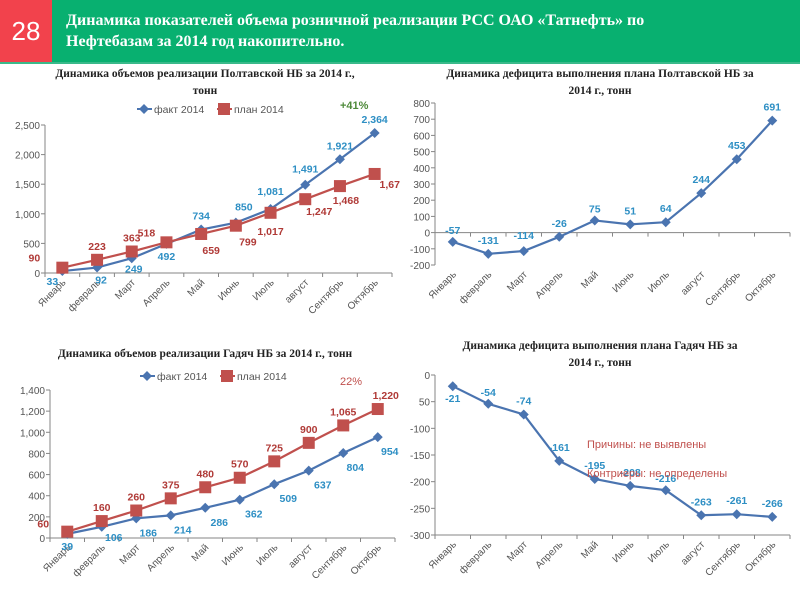 The width and height of the screenshot is (800, 600). I want to click on y-tick-label: 700, so click(421, 120).